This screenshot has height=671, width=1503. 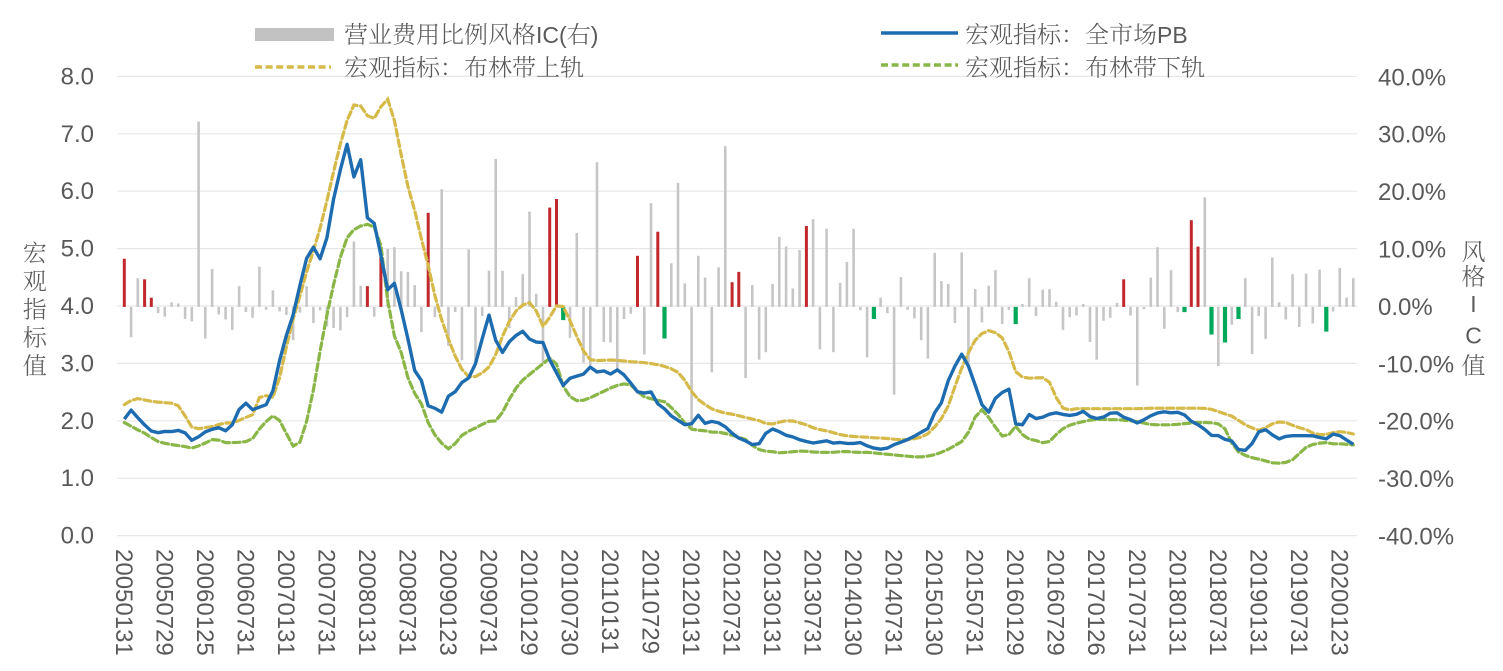 What do you see at coordinates (1412, 192) in the screenshot?
I see `svg-text: 20.0%` at bounding box center [1412, 192].